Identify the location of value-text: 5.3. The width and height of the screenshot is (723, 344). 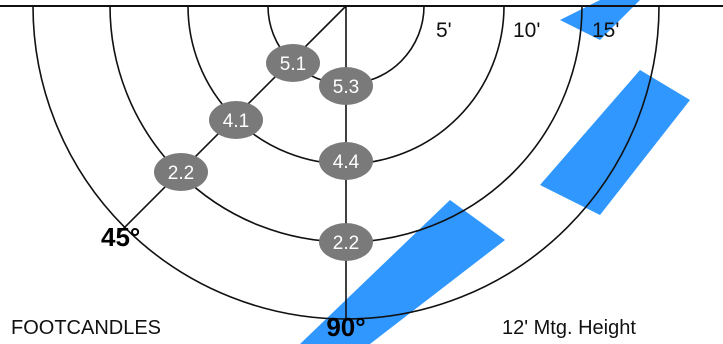
(346, 87).